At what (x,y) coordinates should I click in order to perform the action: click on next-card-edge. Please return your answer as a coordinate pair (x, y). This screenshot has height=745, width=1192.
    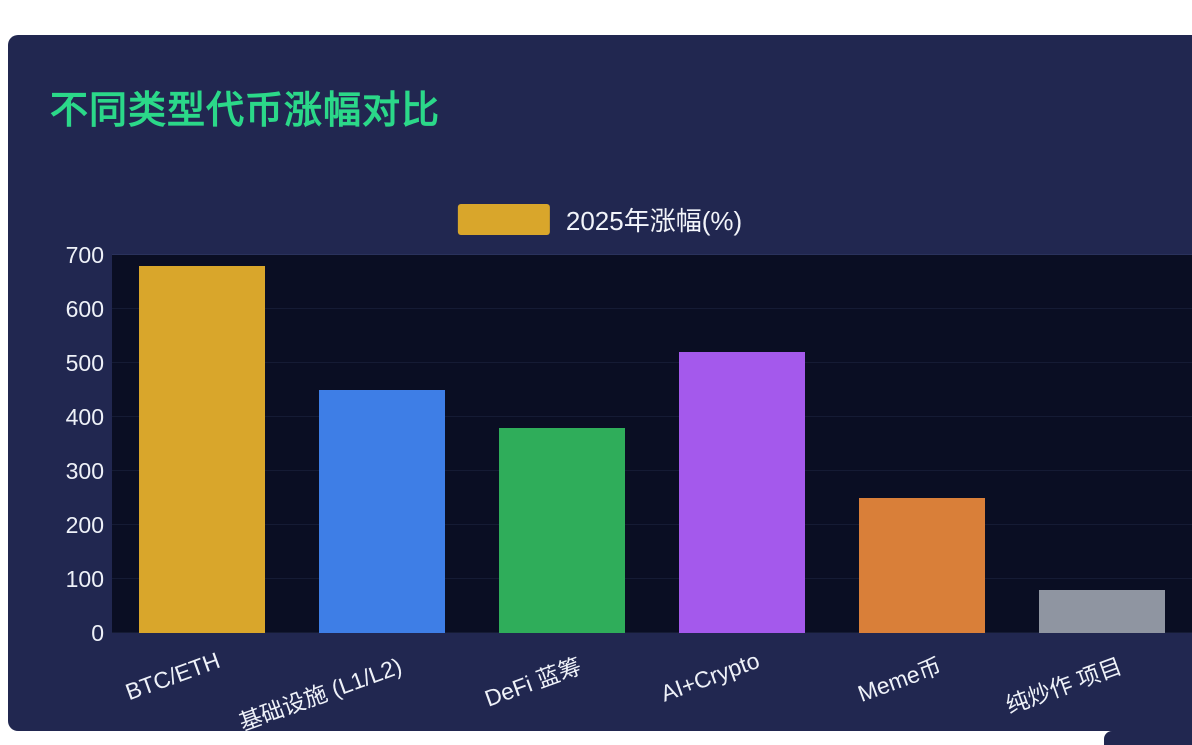
    Looking at the image, I should click on (1148, 738).